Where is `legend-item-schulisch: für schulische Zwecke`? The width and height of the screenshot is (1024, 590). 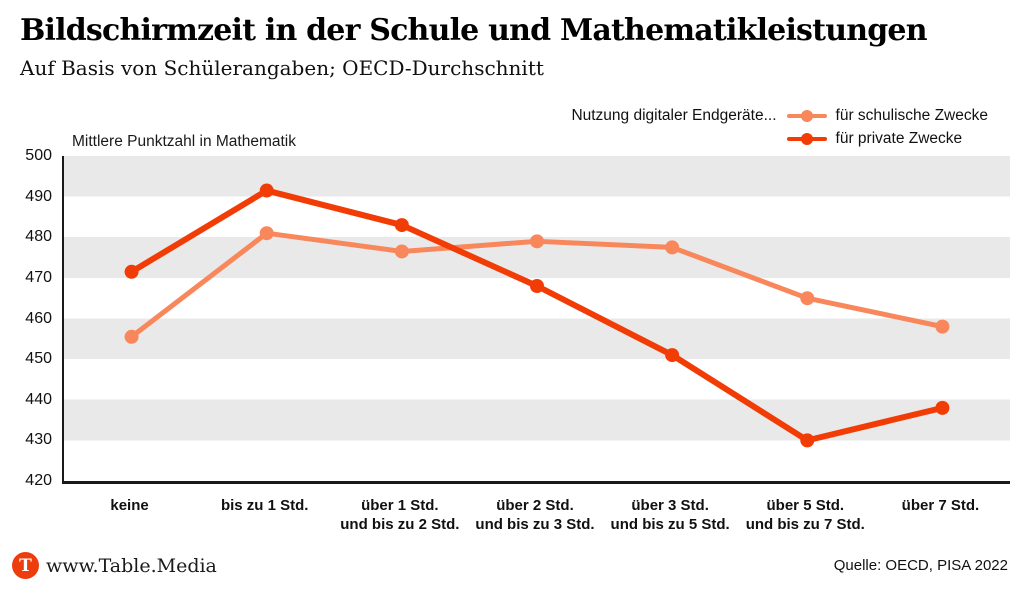
legend-item-schulisch: für schulische Zwecke is located at coordinates (887, 116).